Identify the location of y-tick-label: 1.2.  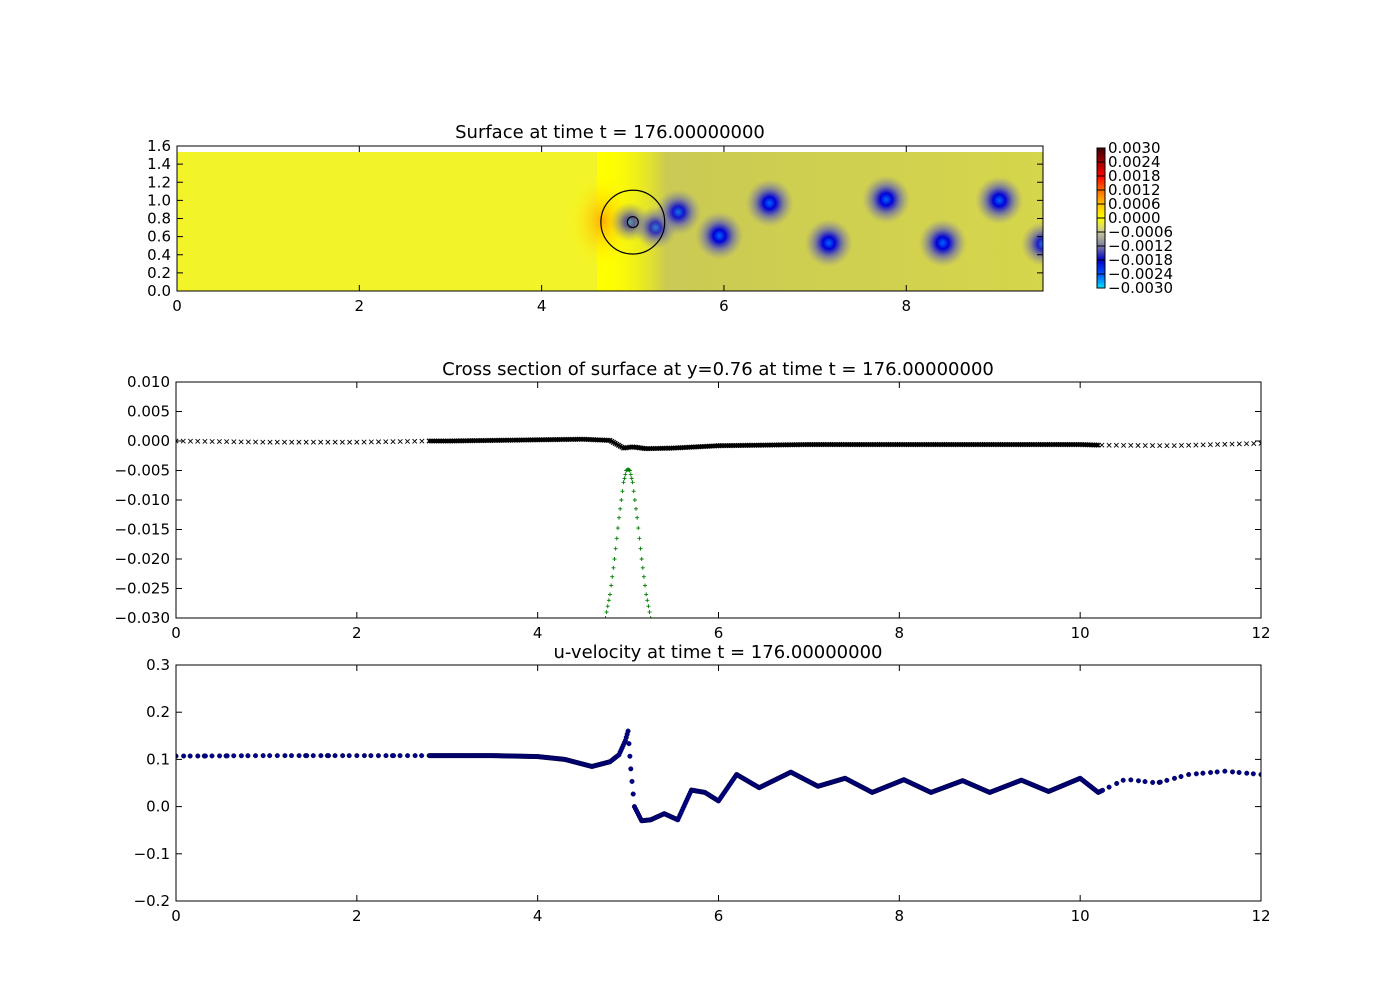
(159, 182).